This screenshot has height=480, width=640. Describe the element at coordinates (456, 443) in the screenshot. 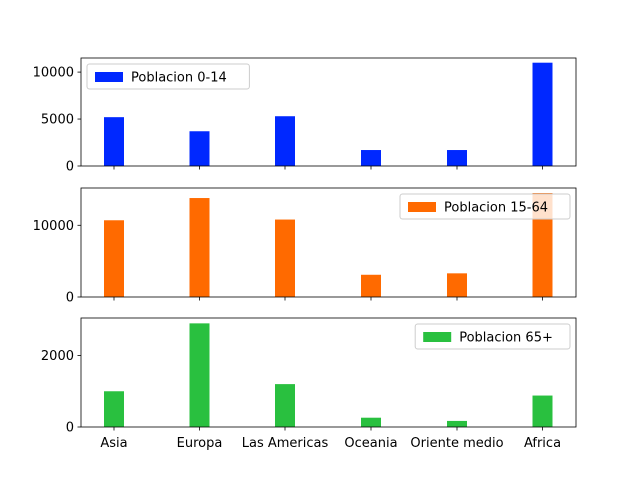

I see `x-tick-label: Oriente medio` at that location.